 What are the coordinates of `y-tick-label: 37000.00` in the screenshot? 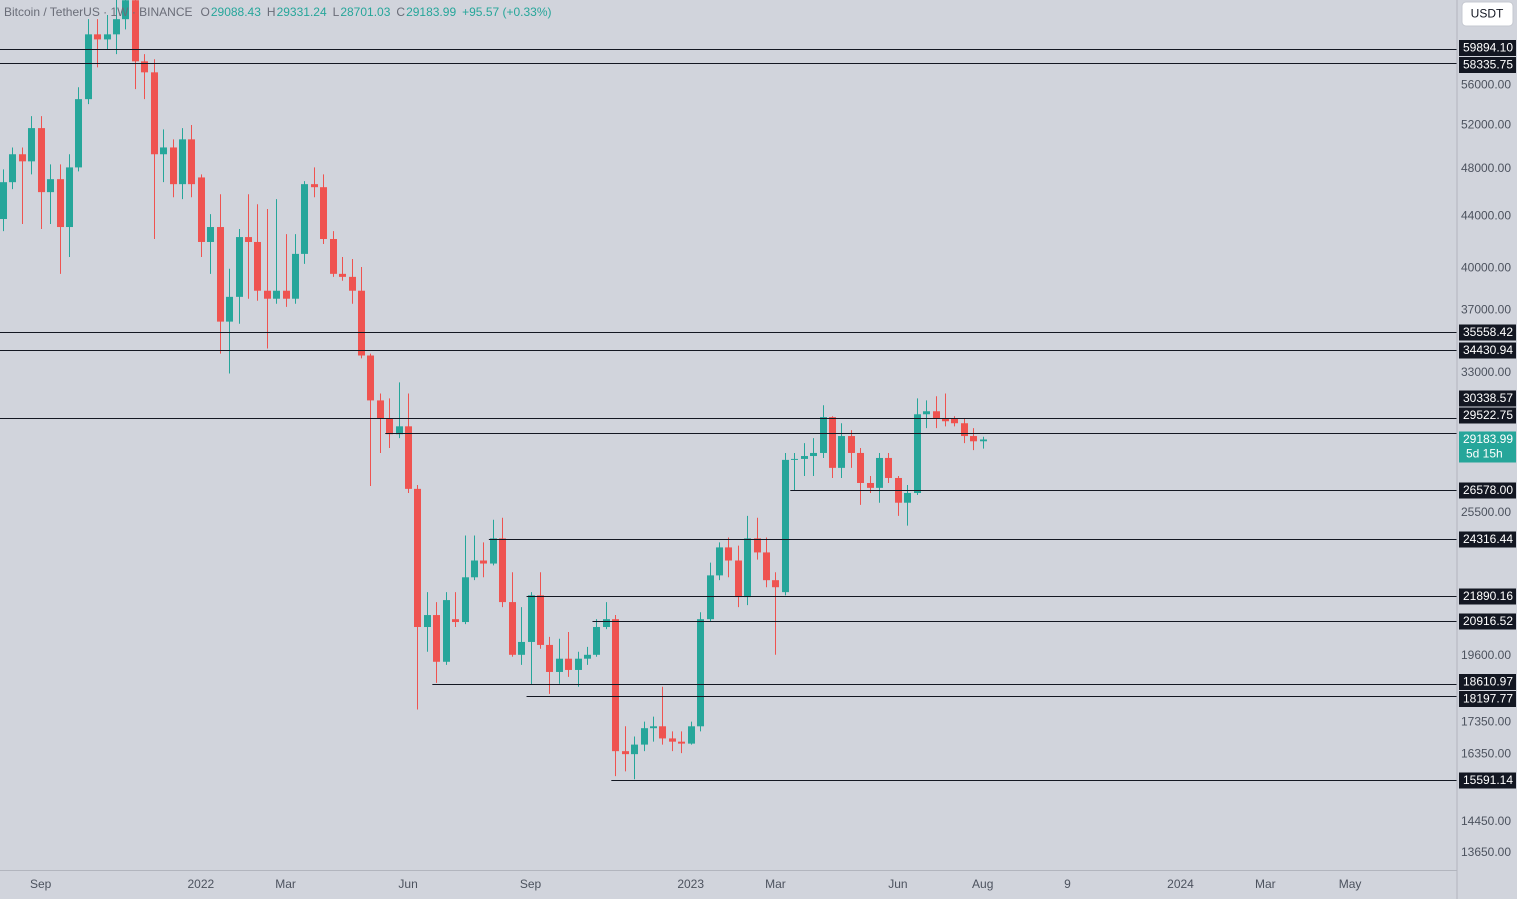 It's located at (1486, 310).